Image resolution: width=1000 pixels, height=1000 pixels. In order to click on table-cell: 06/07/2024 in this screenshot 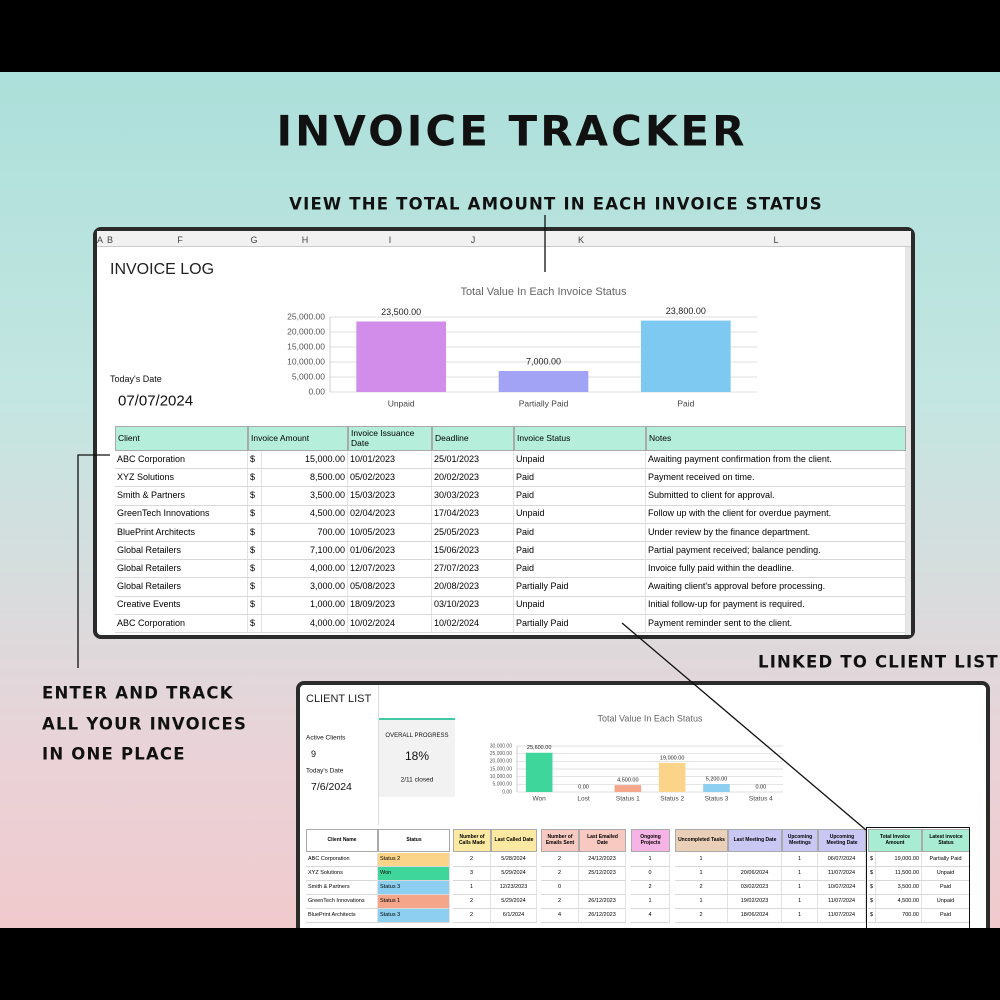, I will do `click(842, 860)`.